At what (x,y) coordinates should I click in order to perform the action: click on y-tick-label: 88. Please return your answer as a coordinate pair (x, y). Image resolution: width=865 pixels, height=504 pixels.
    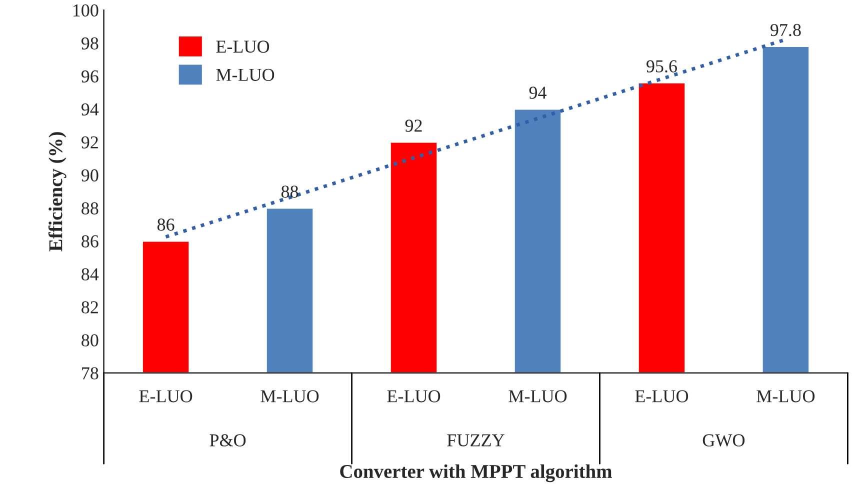
    Looking at the image, I should click on (90, 208).